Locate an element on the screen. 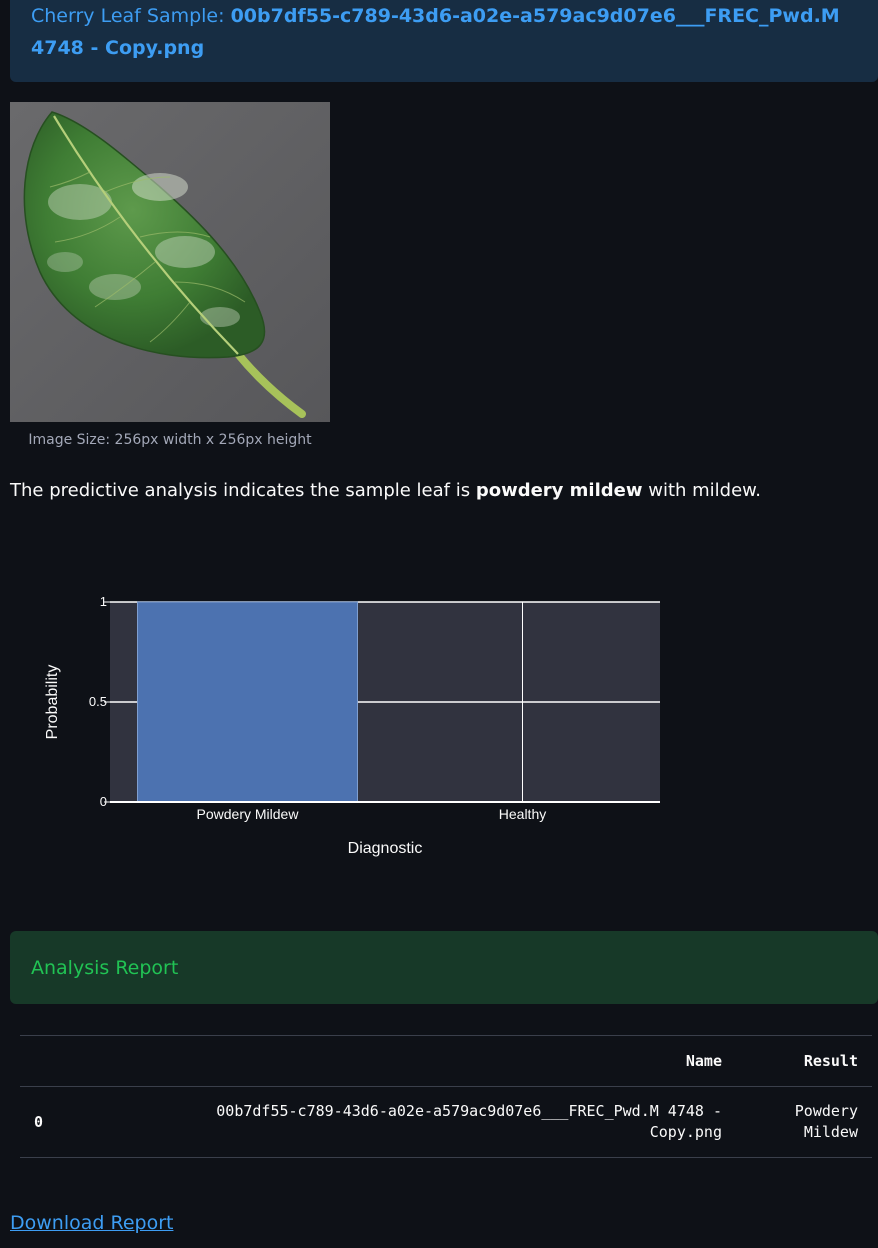  prediction-suffix: with mildew. is located at coordinates (701, 490).